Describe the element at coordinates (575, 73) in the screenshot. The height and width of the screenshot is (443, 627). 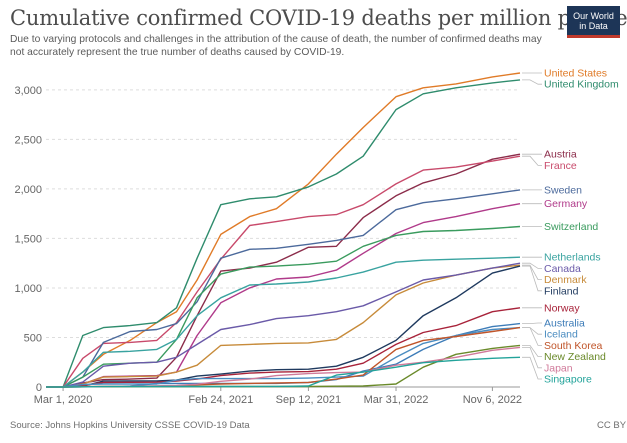
I see `legend-label: United States` at that location.